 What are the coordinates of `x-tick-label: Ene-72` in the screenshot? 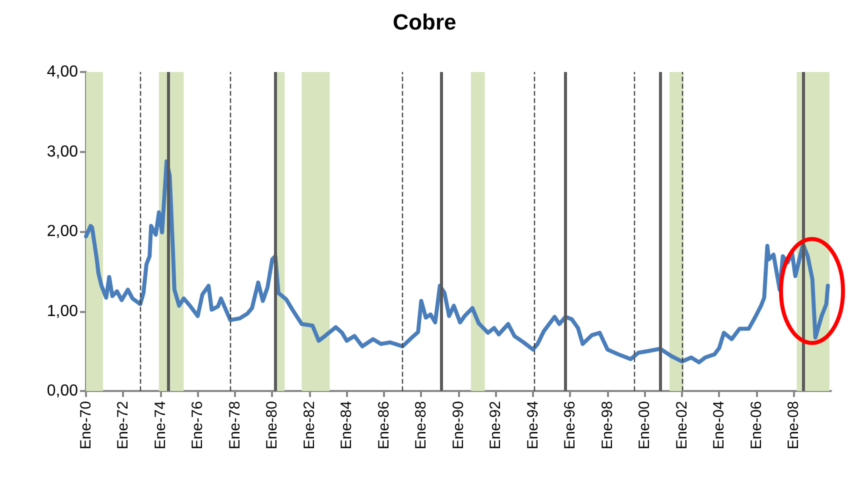 It's located at (123, 425).